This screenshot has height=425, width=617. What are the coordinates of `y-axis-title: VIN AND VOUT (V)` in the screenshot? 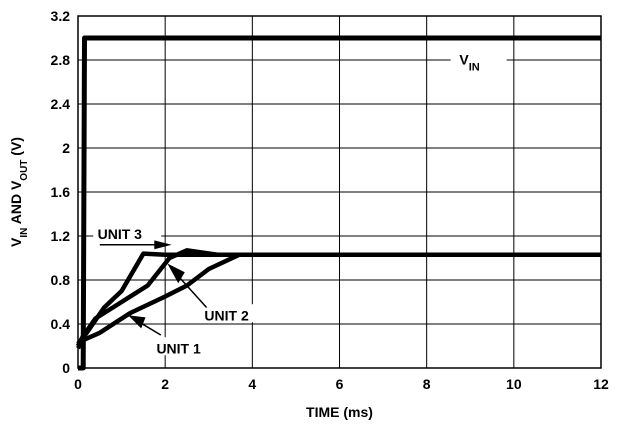 It's located at (19, 192).